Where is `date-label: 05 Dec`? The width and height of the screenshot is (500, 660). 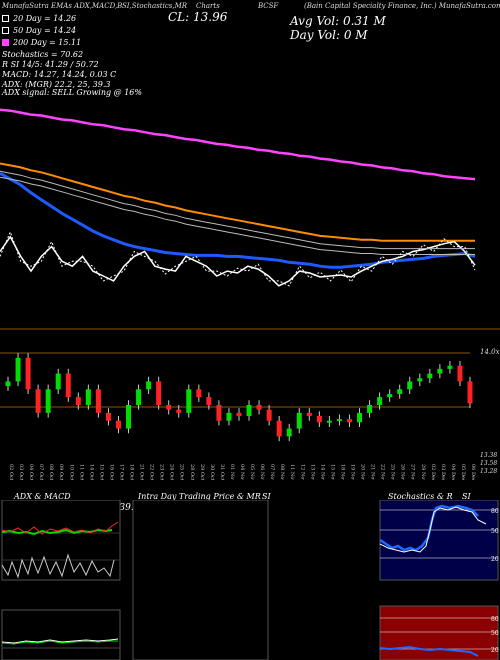 date-label: 05 Dec is located at coordinates (463, 472).